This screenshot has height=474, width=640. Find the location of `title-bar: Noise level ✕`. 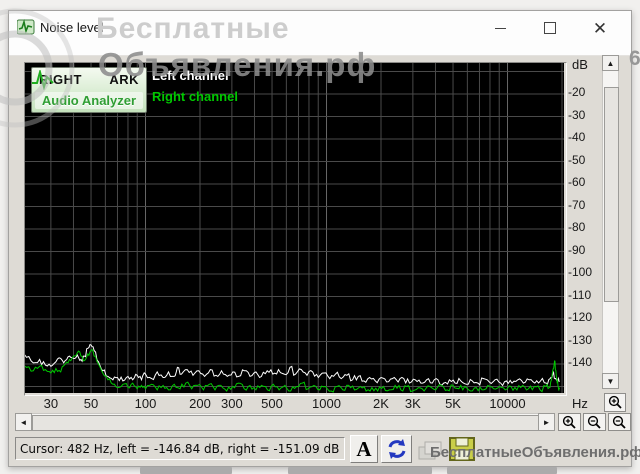

title-bar: Noise level ✕ is located at coordinates (320, 33).